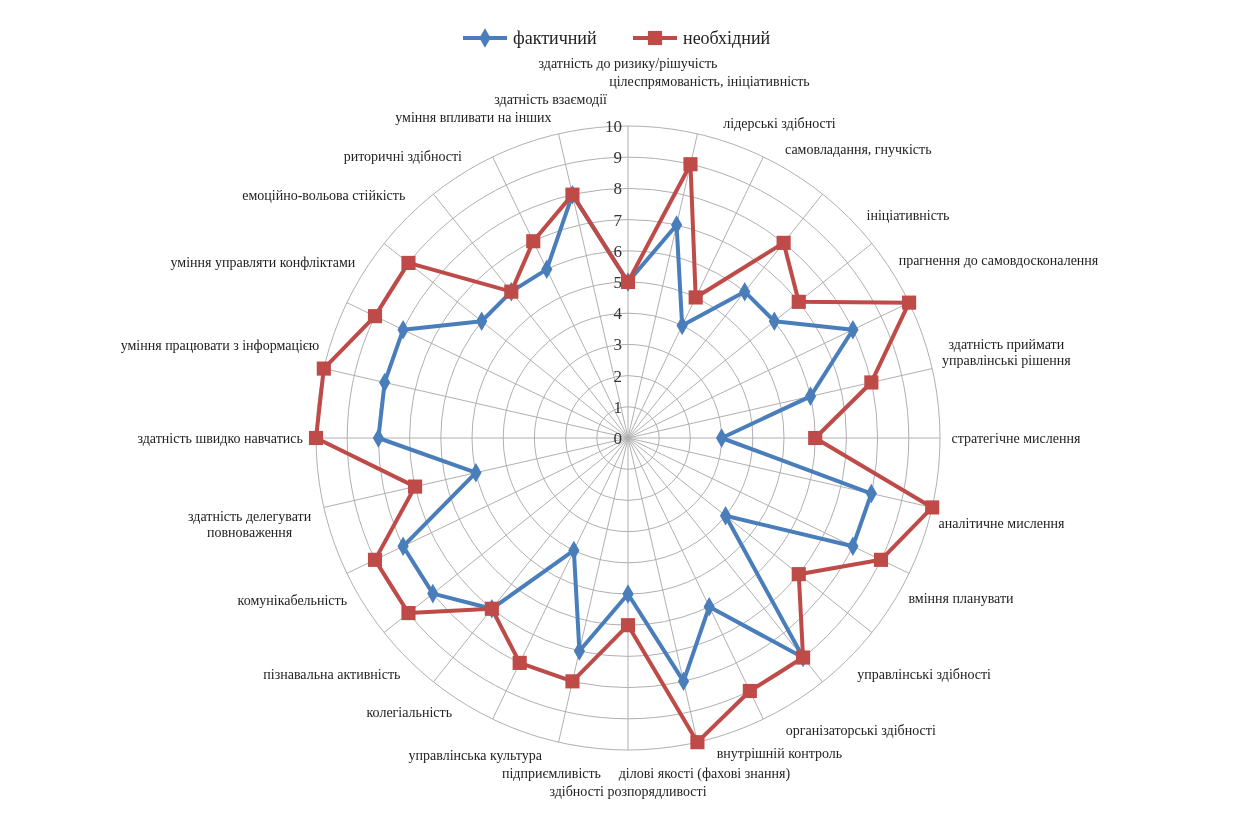 The width and height of the screenshot is (1241, 832). I want to click on spoke-label: управлінська культура, so click(475, 756).